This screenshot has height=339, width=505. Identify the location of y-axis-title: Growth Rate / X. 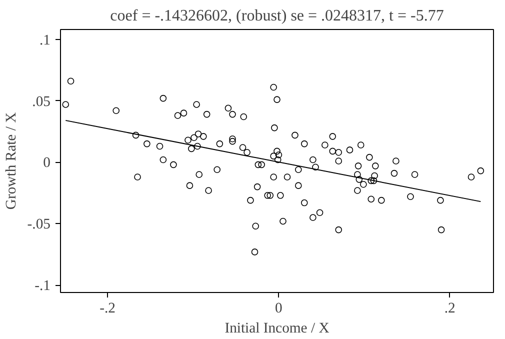
(11, 161).